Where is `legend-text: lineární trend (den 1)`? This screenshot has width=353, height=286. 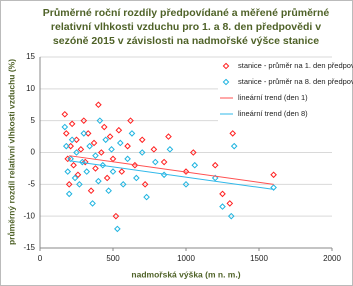
legend-text: lineární trend (den 1) is located at coordinates (273, 97).